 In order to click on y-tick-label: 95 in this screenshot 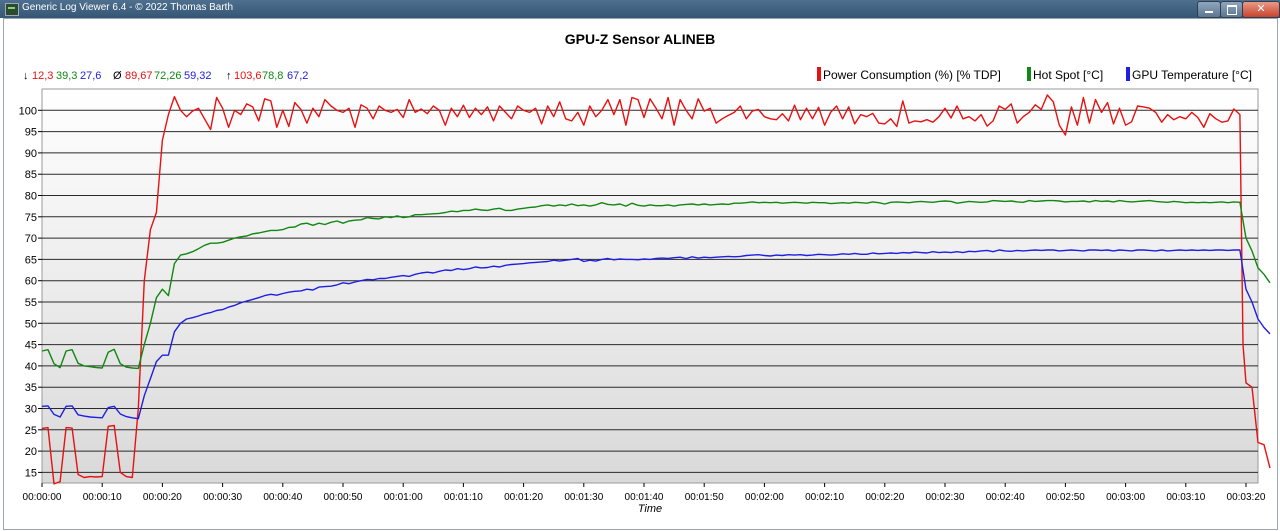, I will do `click(31, 133)`.